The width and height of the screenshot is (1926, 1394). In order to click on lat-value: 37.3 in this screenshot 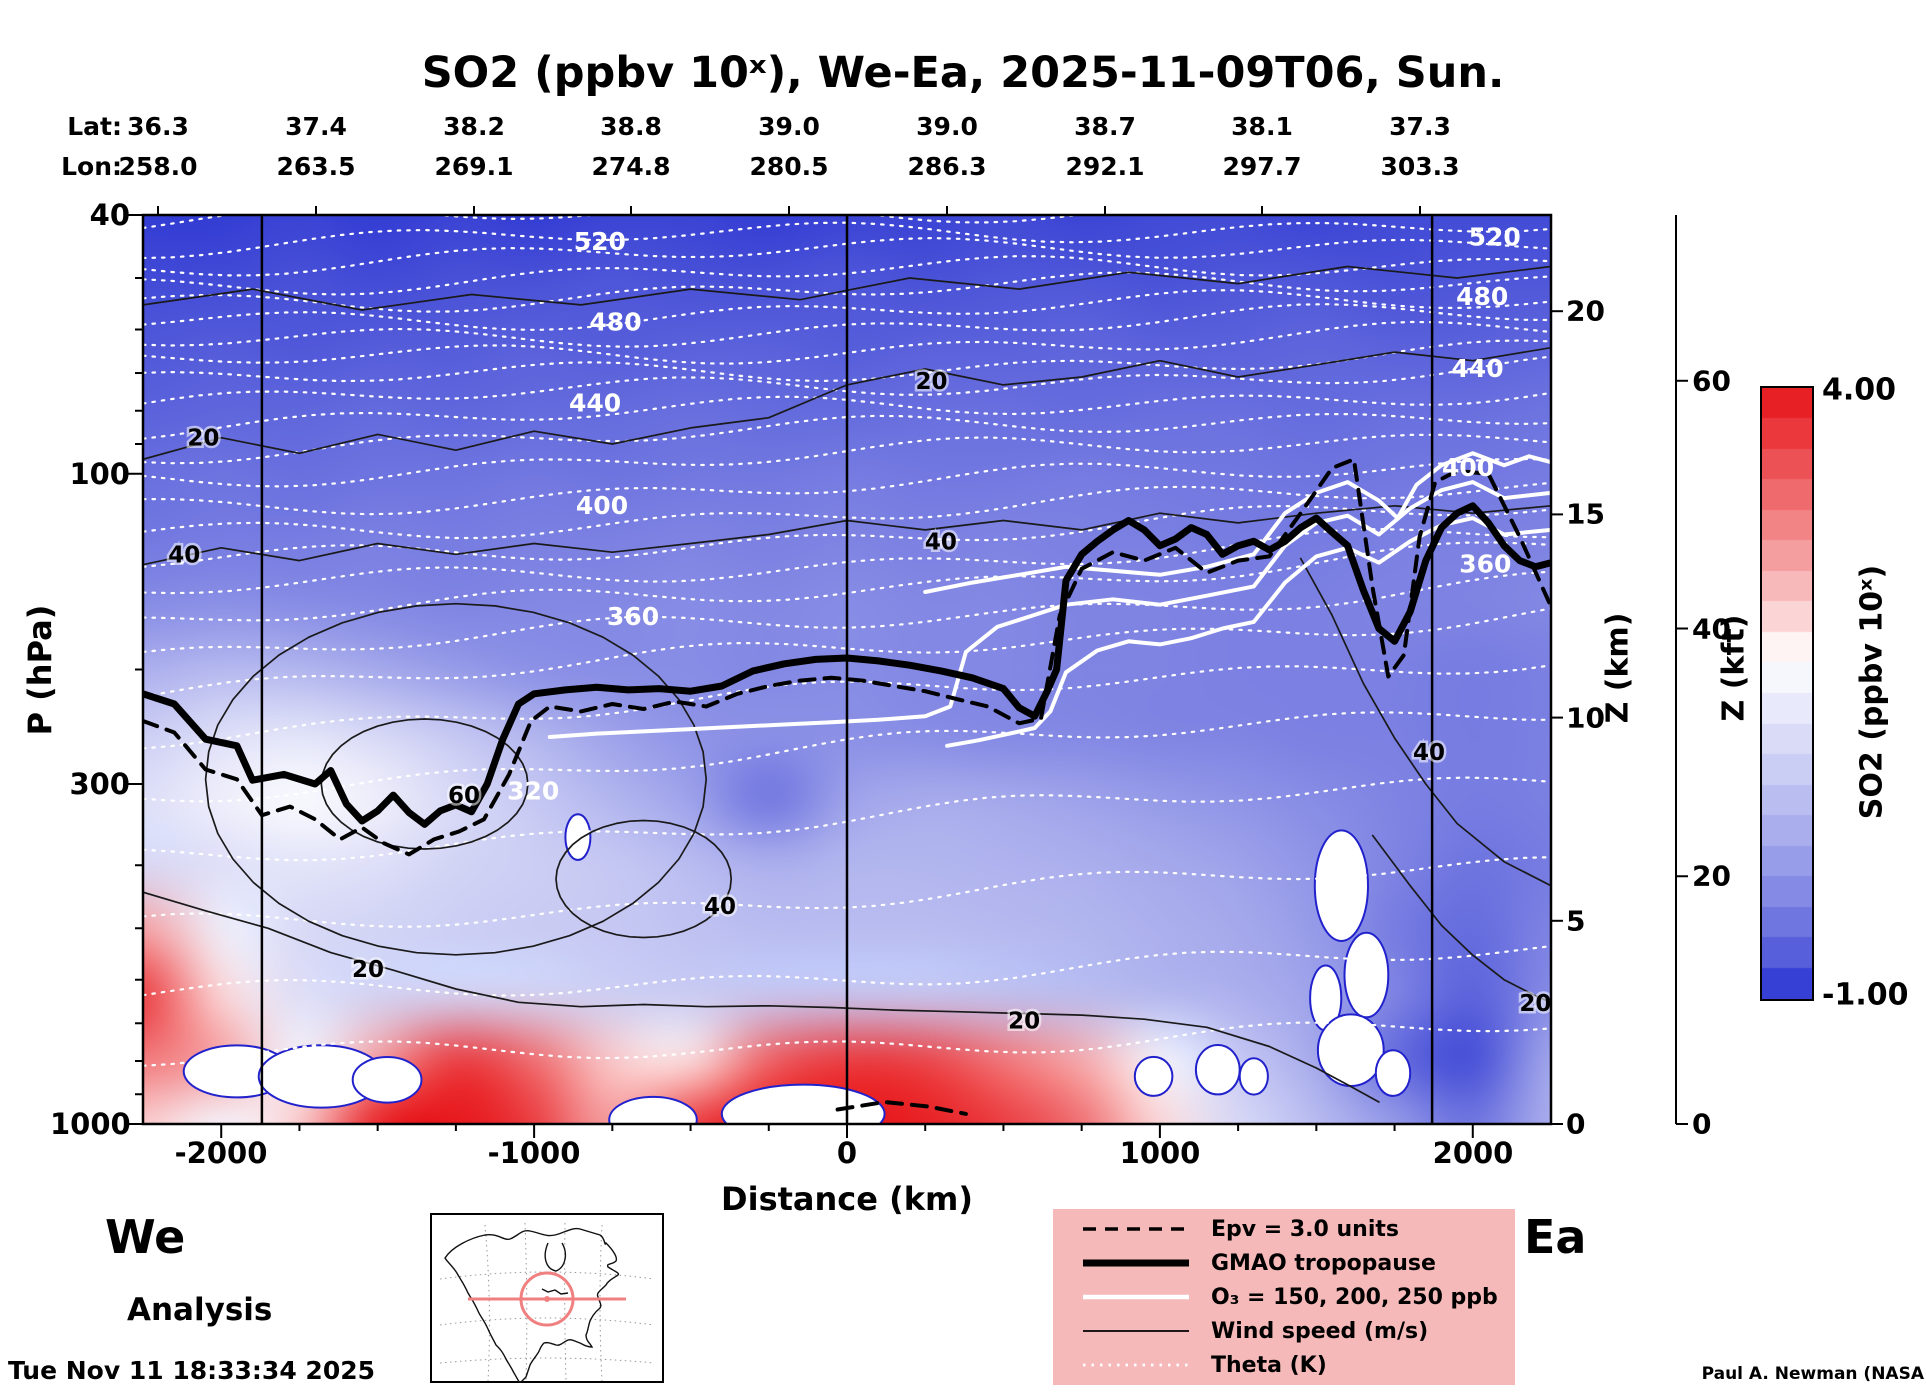, I will do `click(1420, 126)`.